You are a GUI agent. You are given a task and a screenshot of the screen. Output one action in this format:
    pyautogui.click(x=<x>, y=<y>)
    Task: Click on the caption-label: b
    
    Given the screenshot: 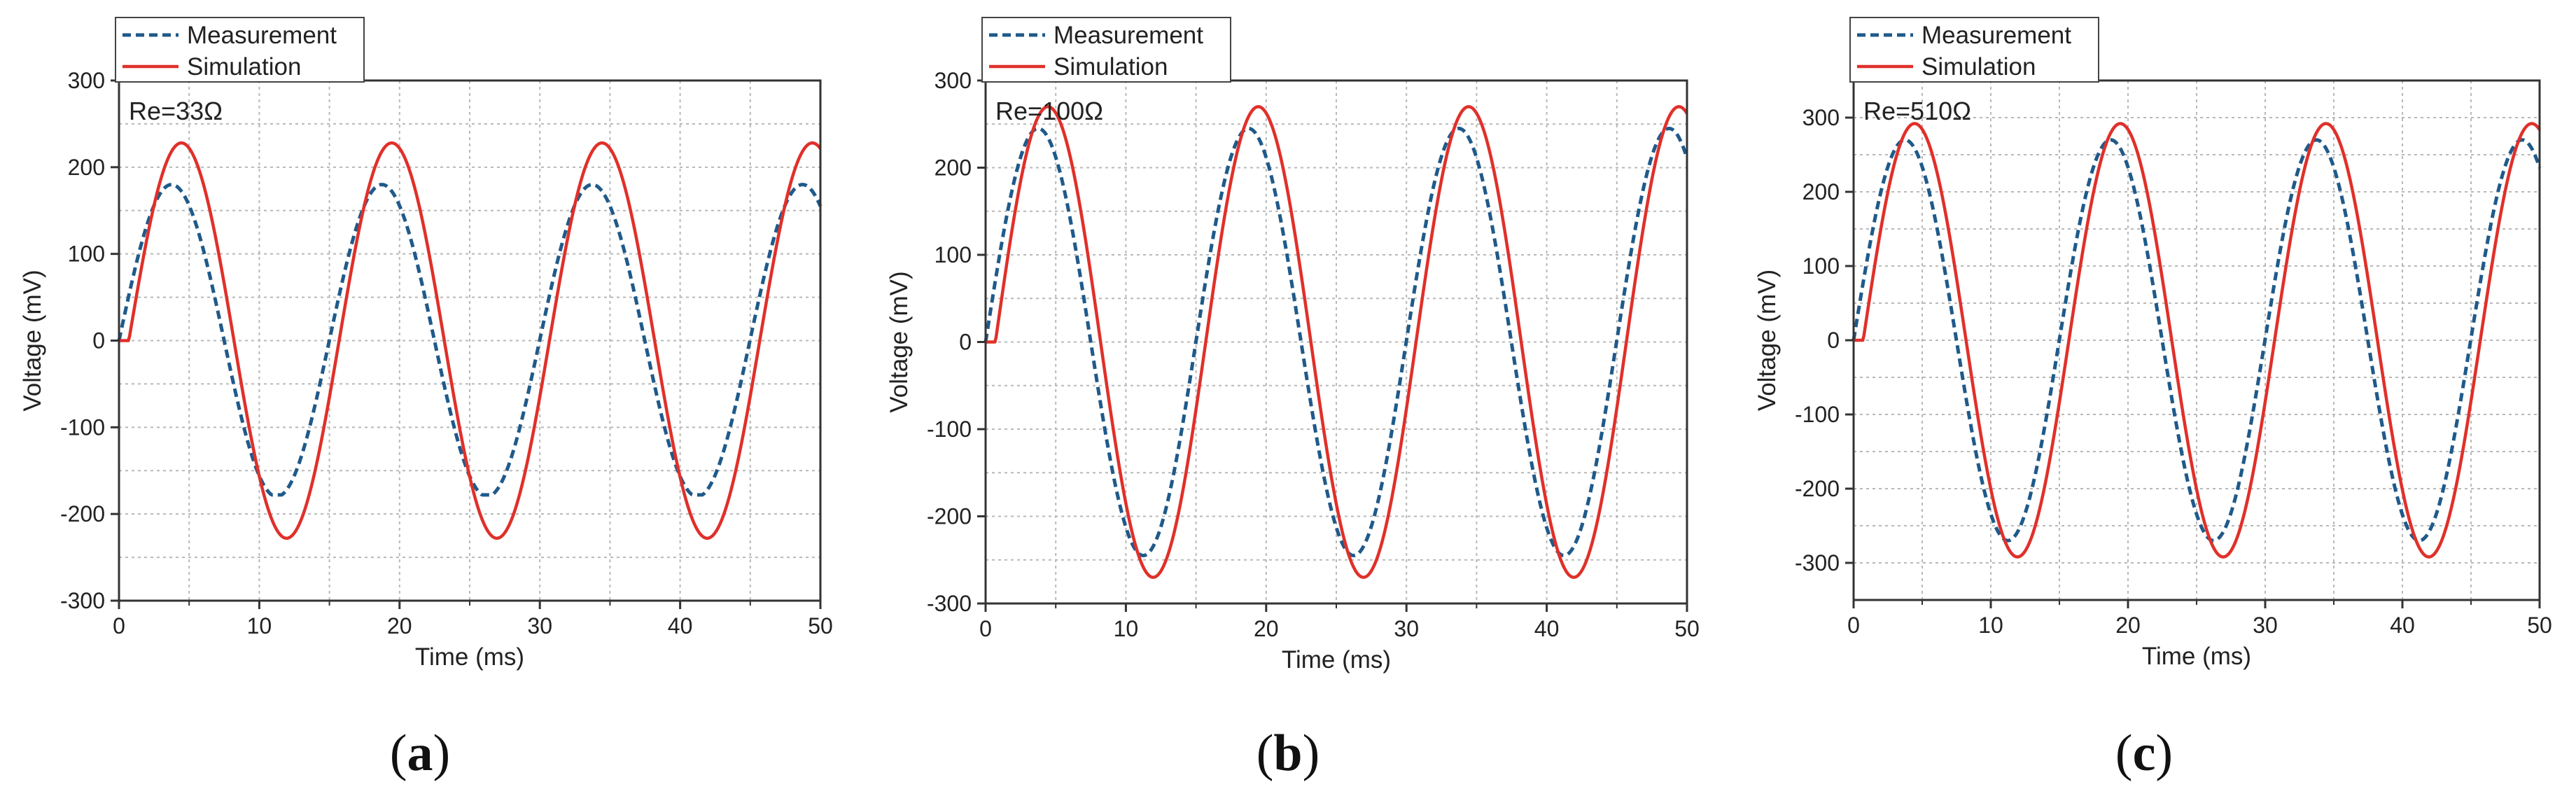 What is the action you would take?
    pyautogui.click(x=1287, y=753)
    